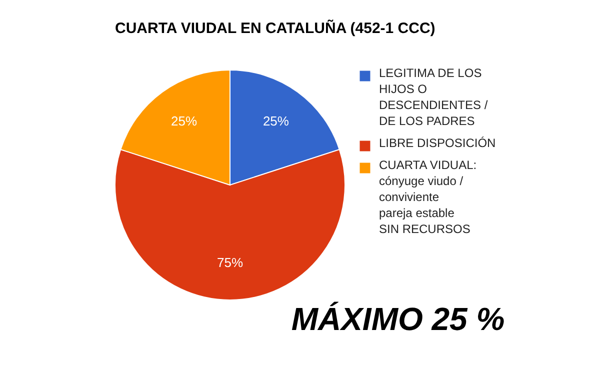 This screenshot has height=371, width=600. Describe the element at coordinates (398, 319) in the screenshot. I see `text: MÁXIMO 25 %` at that location.